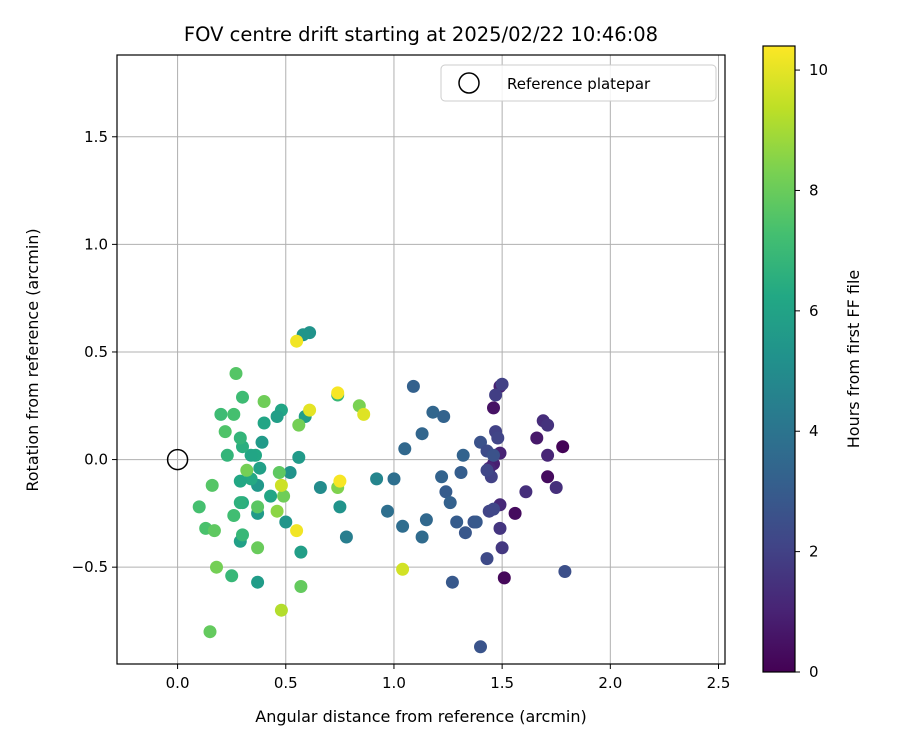 The height and width of the screenshot is (750, 900). I want to click on y-tick-label: 0.5, so click(96, 352).